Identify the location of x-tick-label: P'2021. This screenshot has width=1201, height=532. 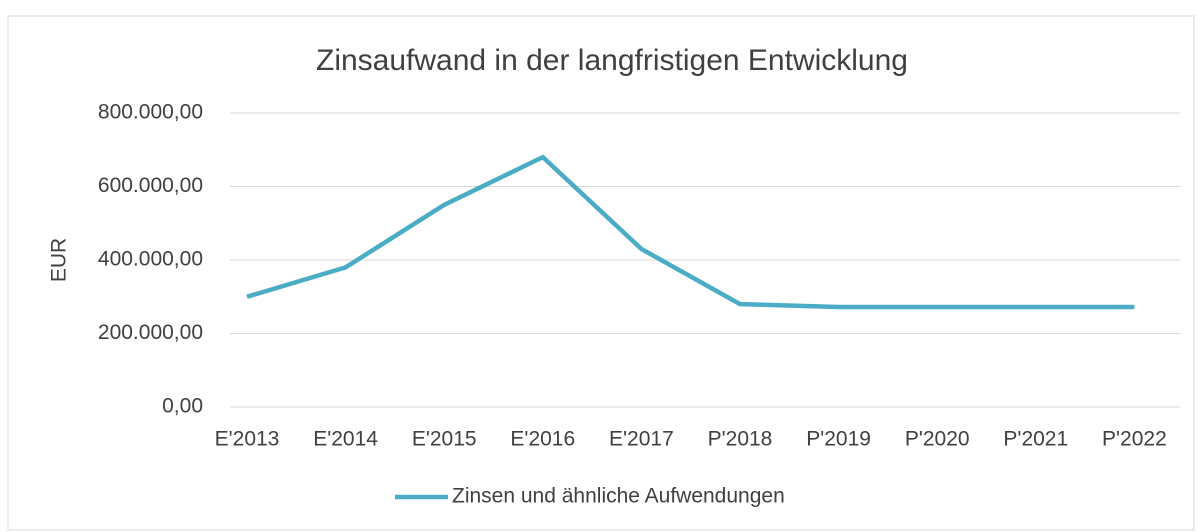
(1035, 439).